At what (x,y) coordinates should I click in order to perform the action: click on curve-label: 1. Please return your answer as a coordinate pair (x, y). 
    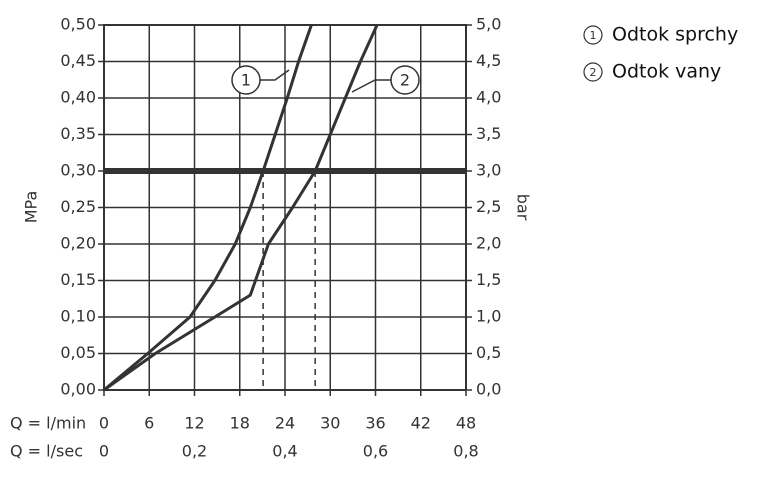
    Looking at the image, I should click on (246, 80).